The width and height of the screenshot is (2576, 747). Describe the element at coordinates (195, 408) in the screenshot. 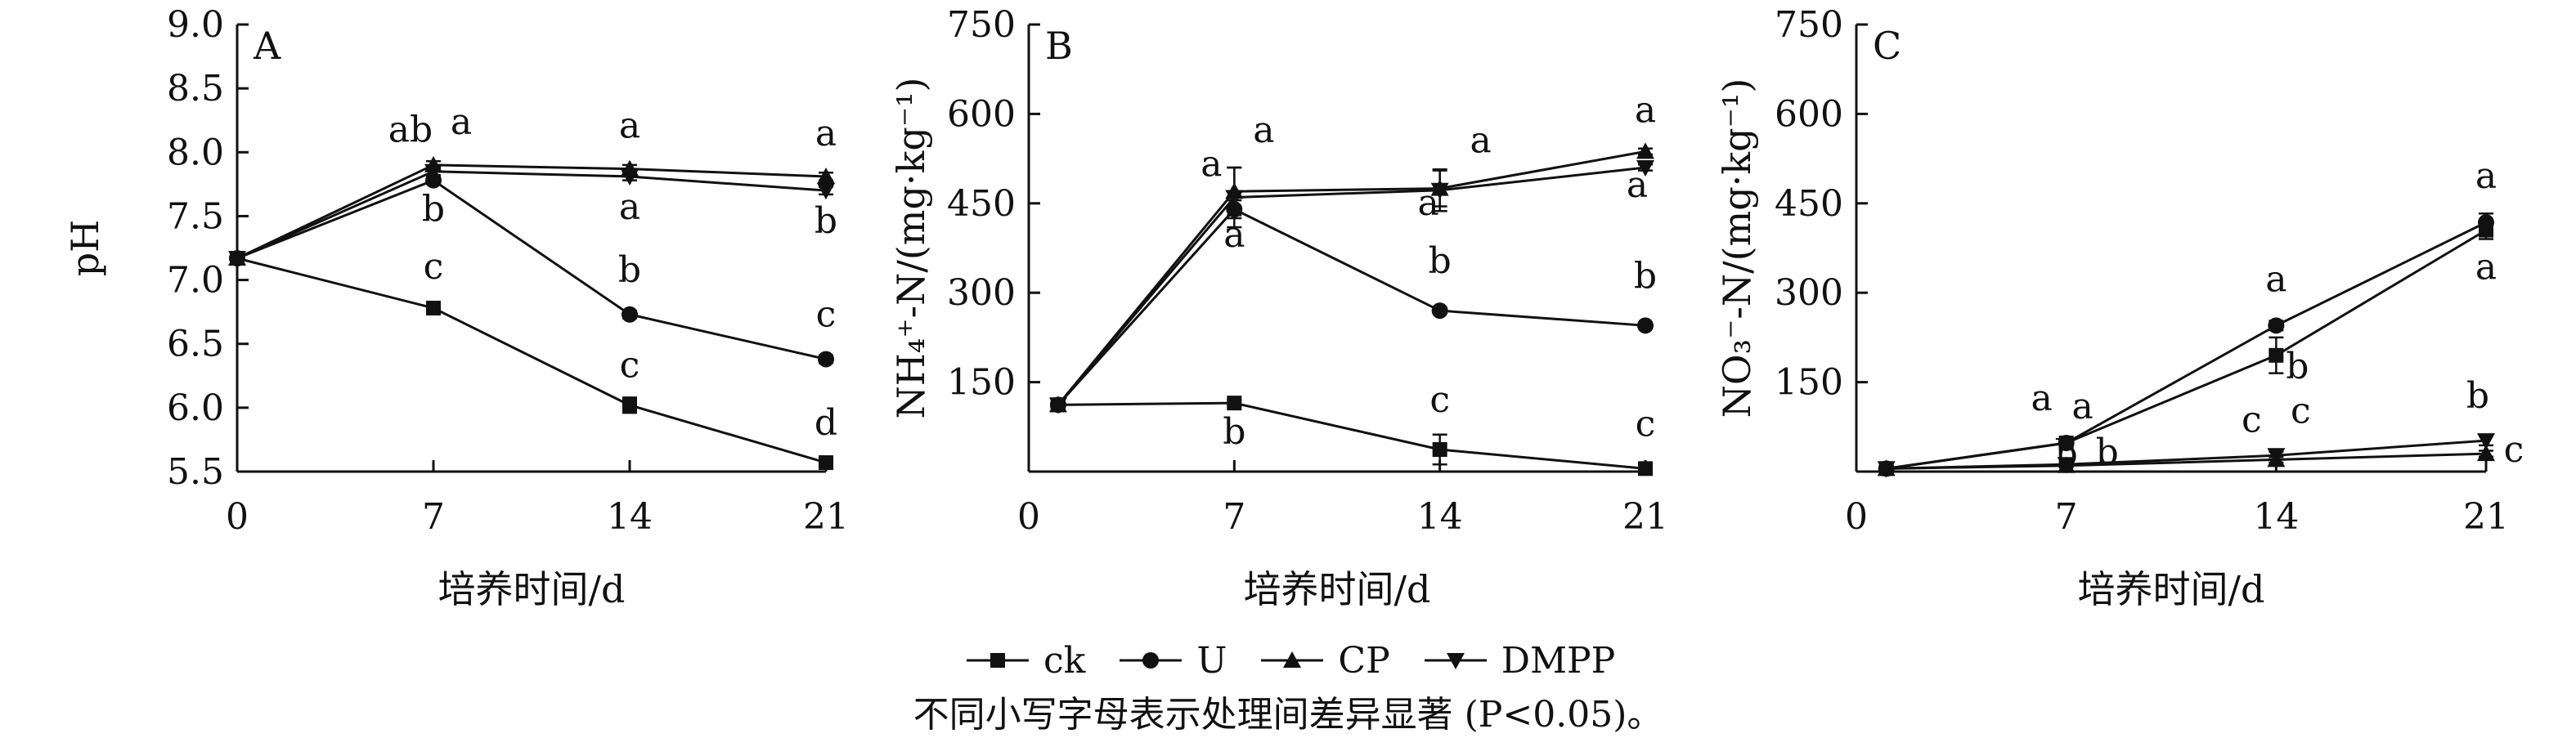

I see `y-tick-label: 6.0` at that location.